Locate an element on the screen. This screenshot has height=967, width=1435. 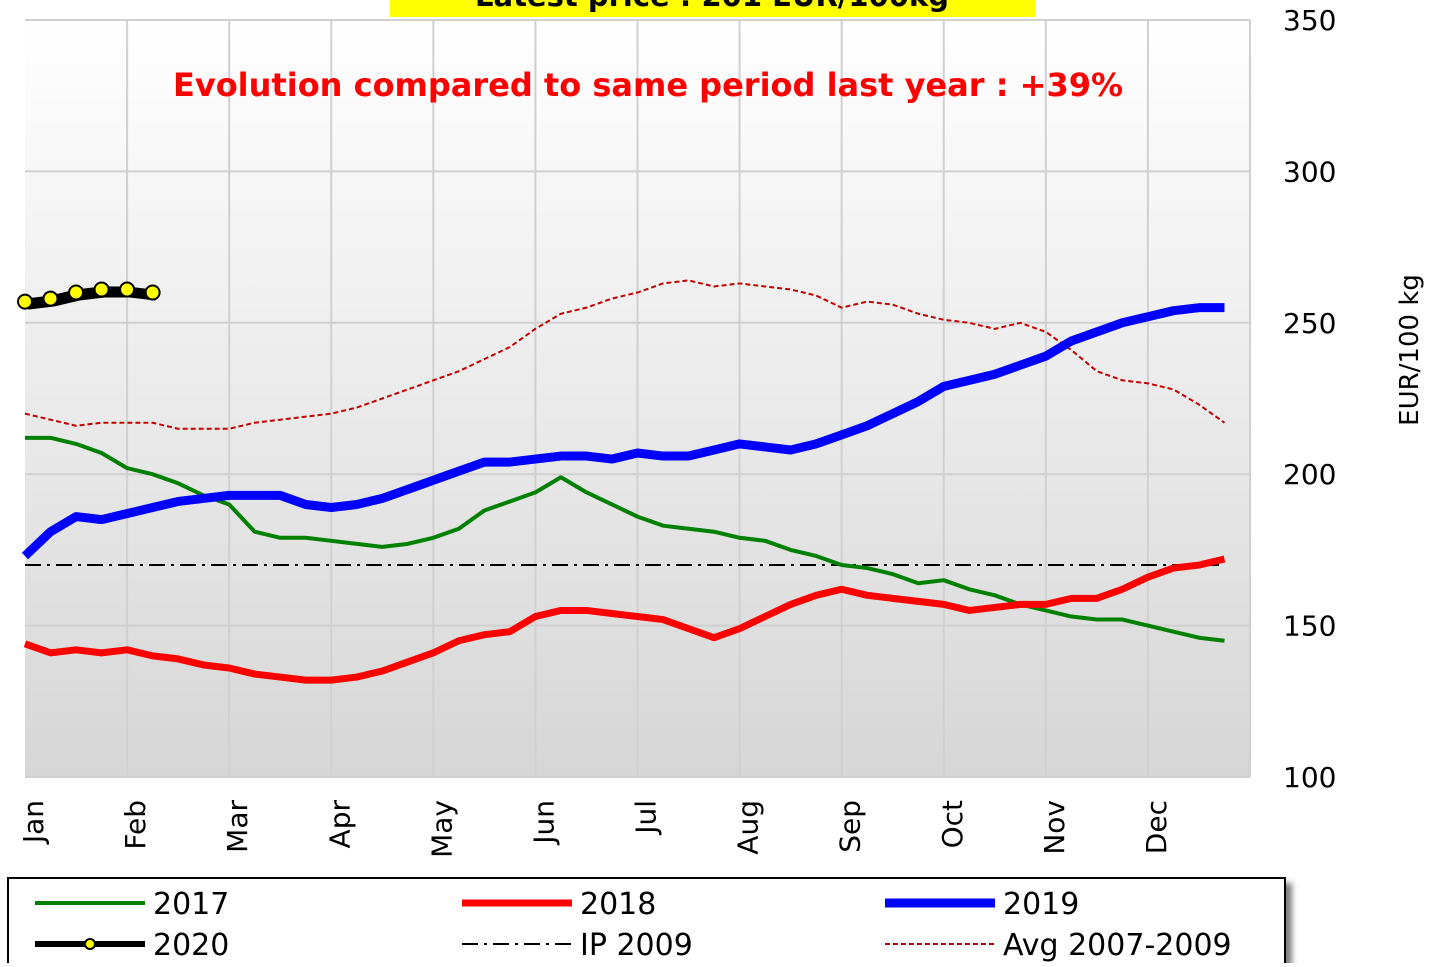
legend-box is located at coordinates (646, 922).